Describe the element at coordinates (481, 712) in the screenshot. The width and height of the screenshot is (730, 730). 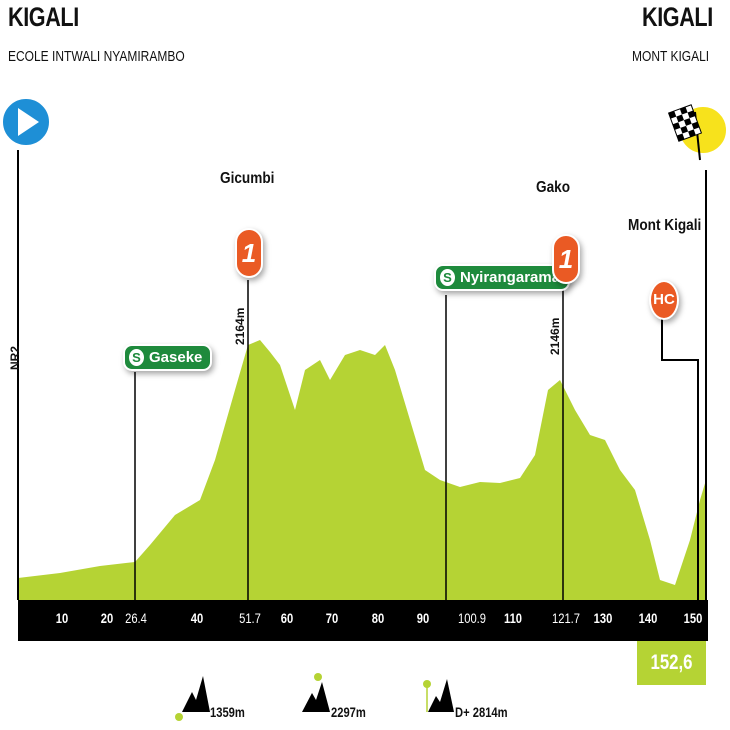
I see `legend-elevation-gain: D+ 2814m` at that location.